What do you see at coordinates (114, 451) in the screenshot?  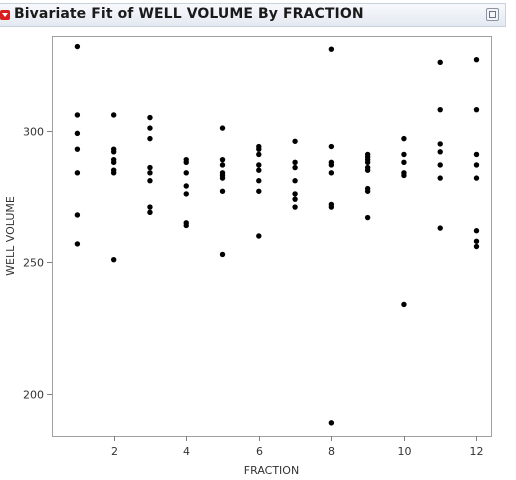 I see `x-tick-label: 2` at bounding box center [114, 451].